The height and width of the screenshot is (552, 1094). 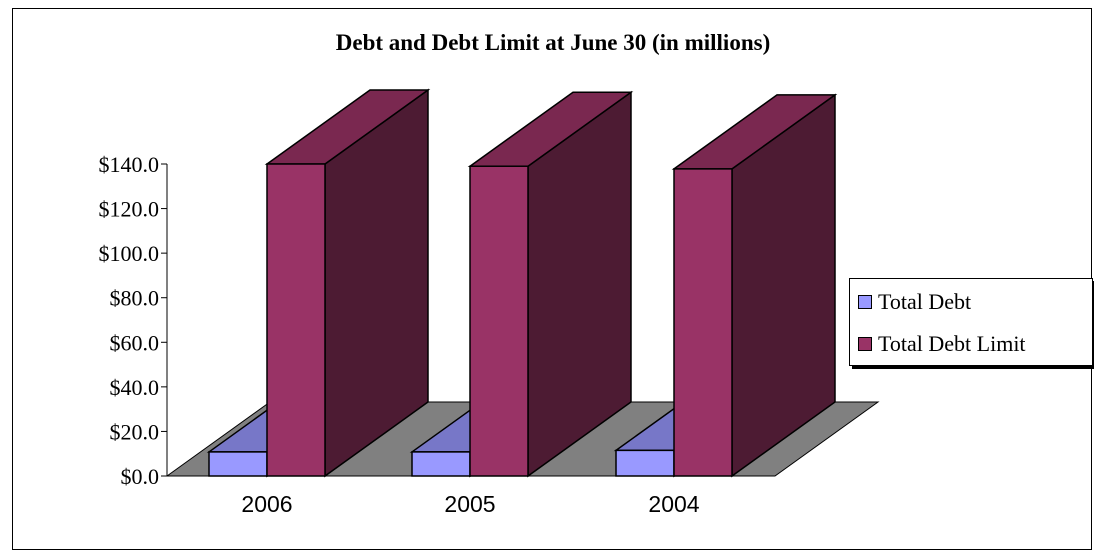 I want to click on y-tick-label: $100.0, so click(x=129, y=253).